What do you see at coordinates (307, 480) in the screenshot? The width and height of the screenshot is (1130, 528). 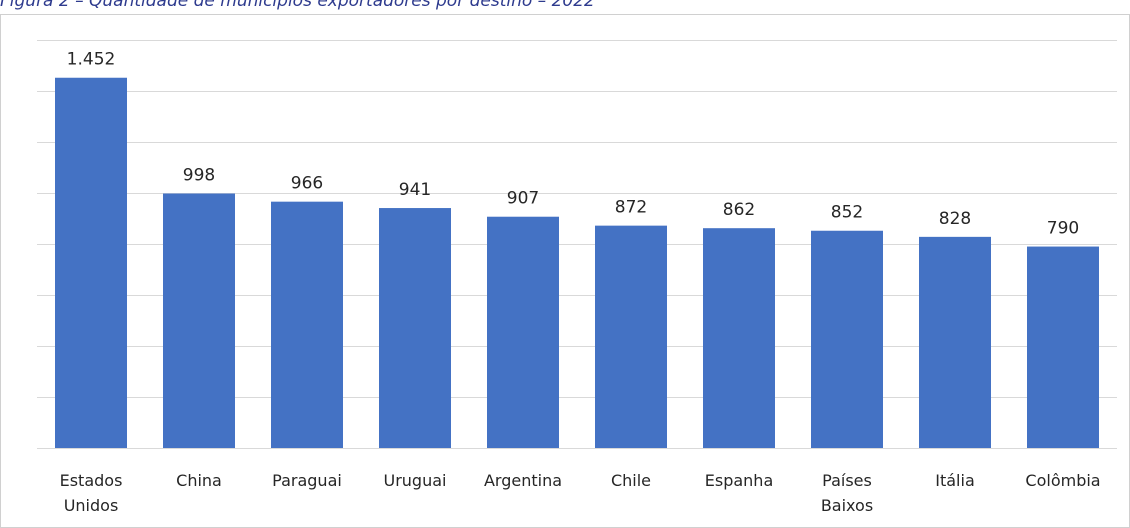 I see `x-tick-label: Paraguai` at bounding box center [307, 480].